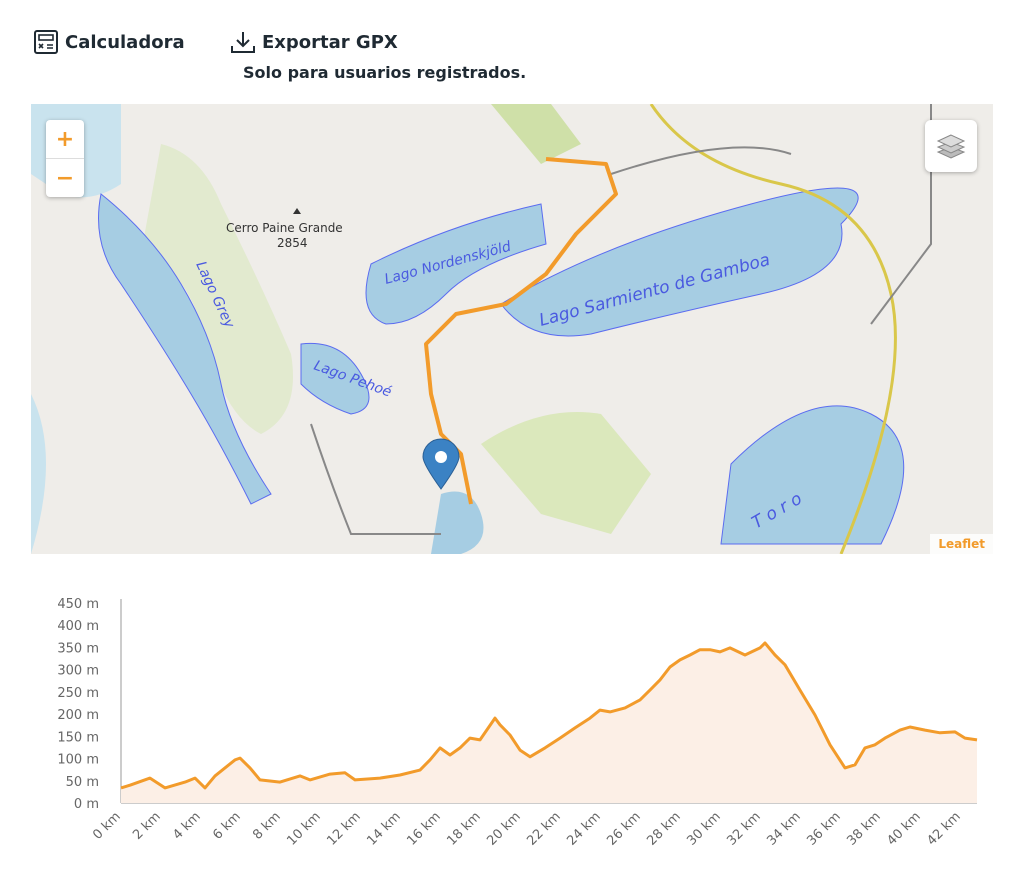 The image size is (1024, 874). Describe the element at coordinates (385, 72) in the screenshot. I see `export-note: Solo para usuarios registrados.` at that location.